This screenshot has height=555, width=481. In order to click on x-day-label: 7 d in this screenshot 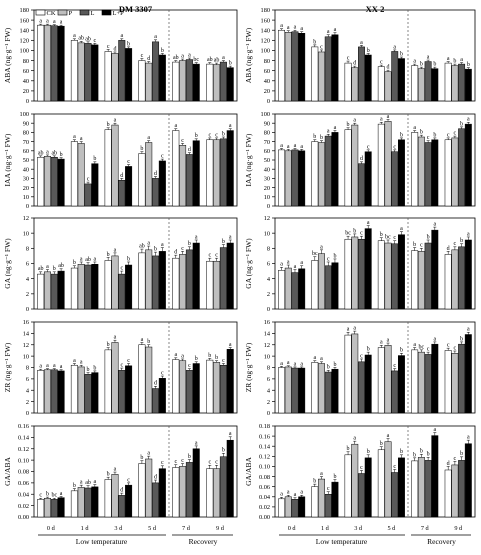, I will do `click(186, 528)`.